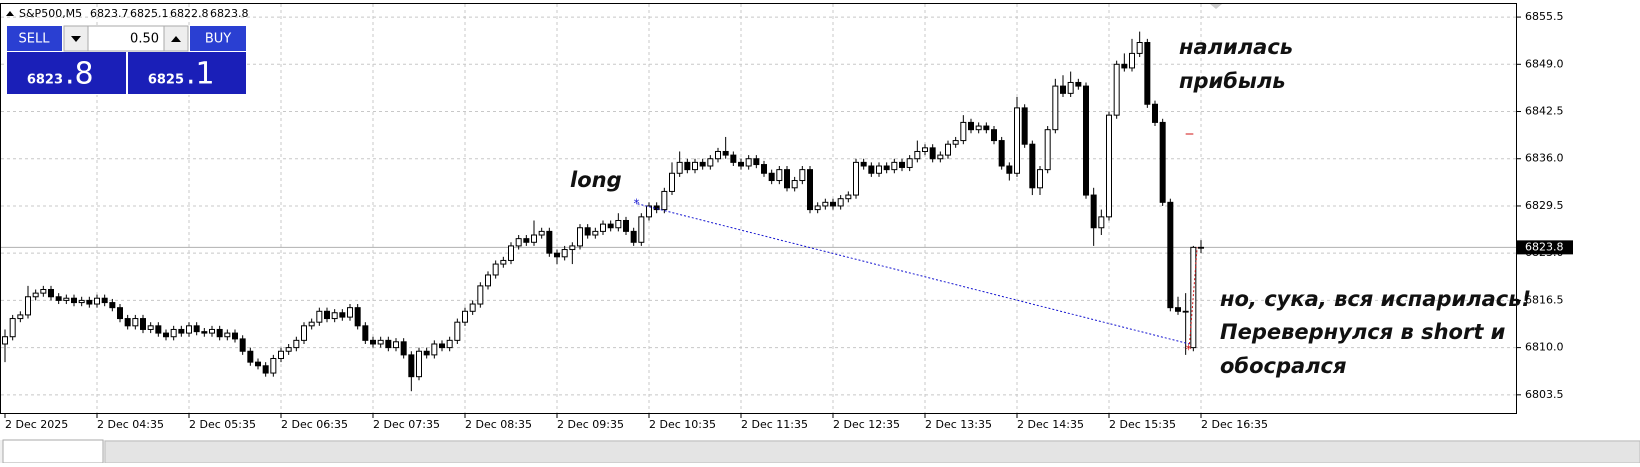 This screenshot has width=1640, height=467. What do you see at coordinates (10, 13) in the screenshot?
I see `collapse-icon` at bounding box center [10, 13].